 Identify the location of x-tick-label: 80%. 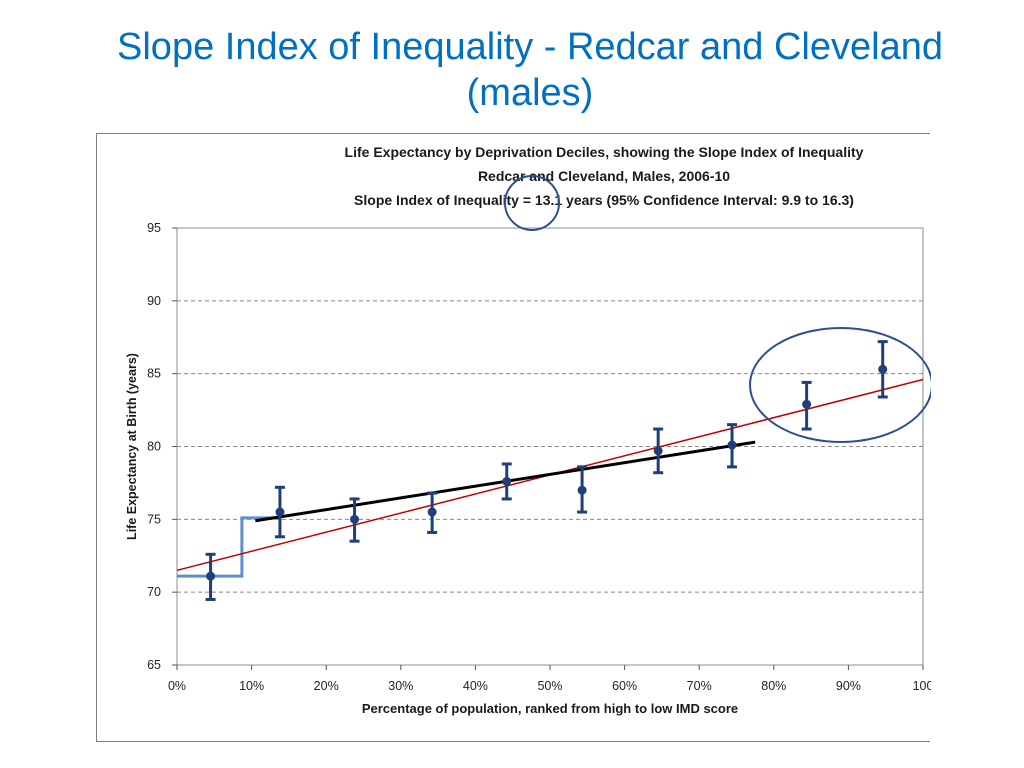
(773, 686).